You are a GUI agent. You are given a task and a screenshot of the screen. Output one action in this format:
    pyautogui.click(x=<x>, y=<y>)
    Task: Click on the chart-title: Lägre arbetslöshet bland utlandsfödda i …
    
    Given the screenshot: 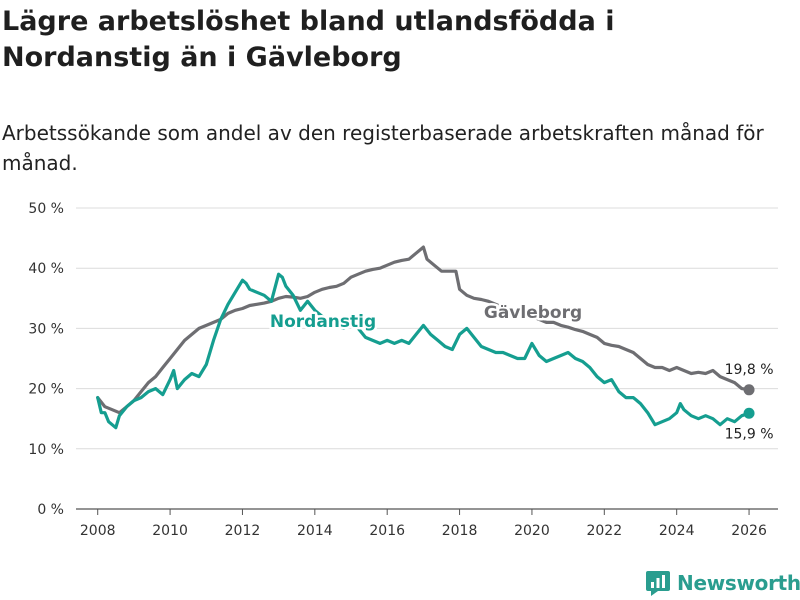 What is the action you would take?
    pyautogui.click(x=308, y=39)
    